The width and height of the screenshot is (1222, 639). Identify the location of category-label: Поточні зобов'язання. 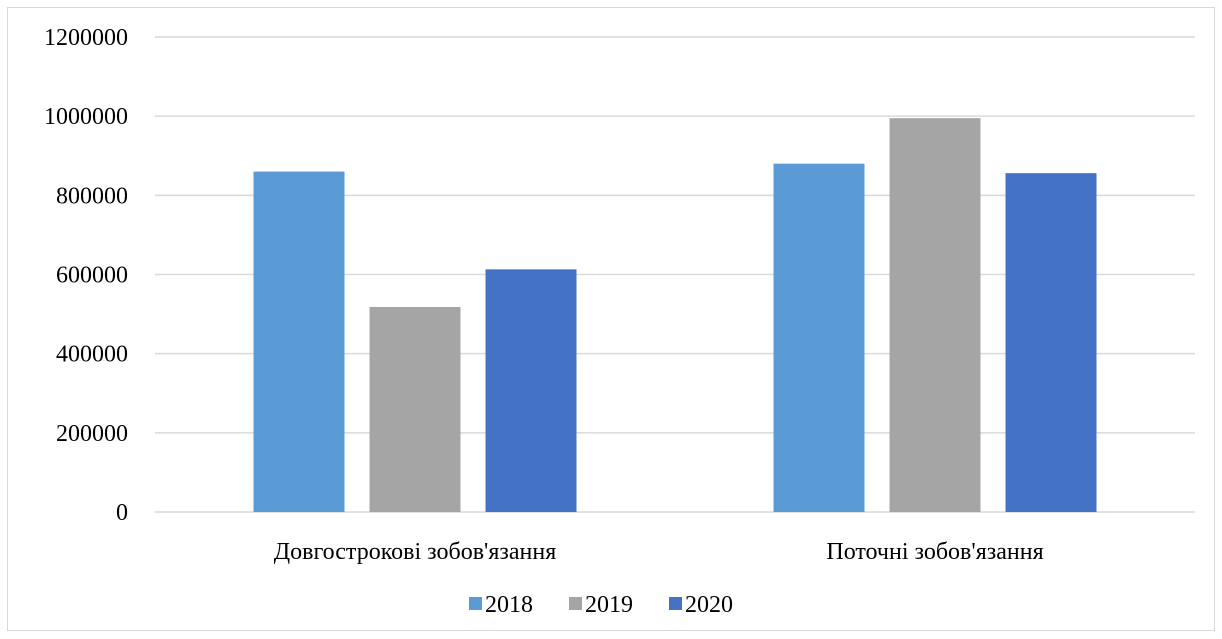
(934, 552).